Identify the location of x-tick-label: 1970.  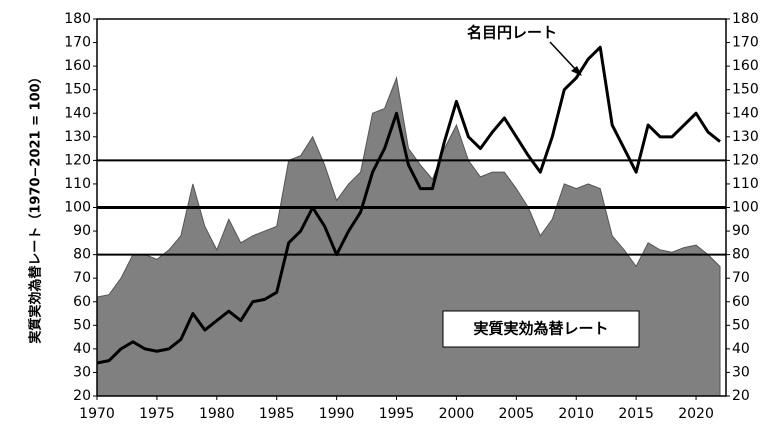
(97, 414).